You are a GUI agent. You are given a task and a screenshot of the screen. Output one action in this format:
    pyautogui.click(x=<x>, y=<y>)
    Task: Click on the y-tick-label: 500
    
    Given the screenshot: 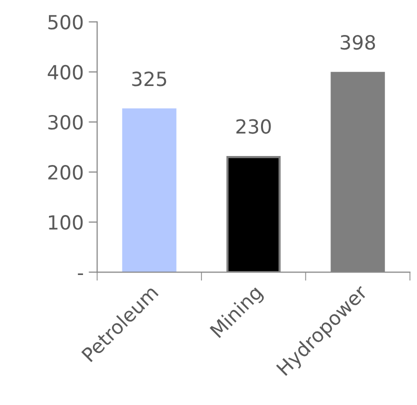 What is the action you would take?
    pyautogui.click(x=65, y=22)
    